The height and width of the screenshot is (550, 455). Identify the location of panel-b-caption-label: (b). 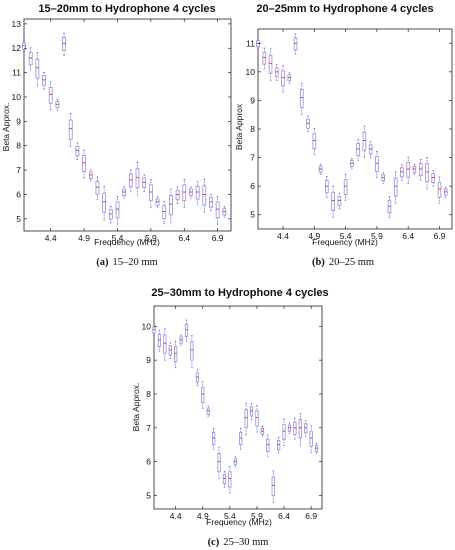
(318, 262).